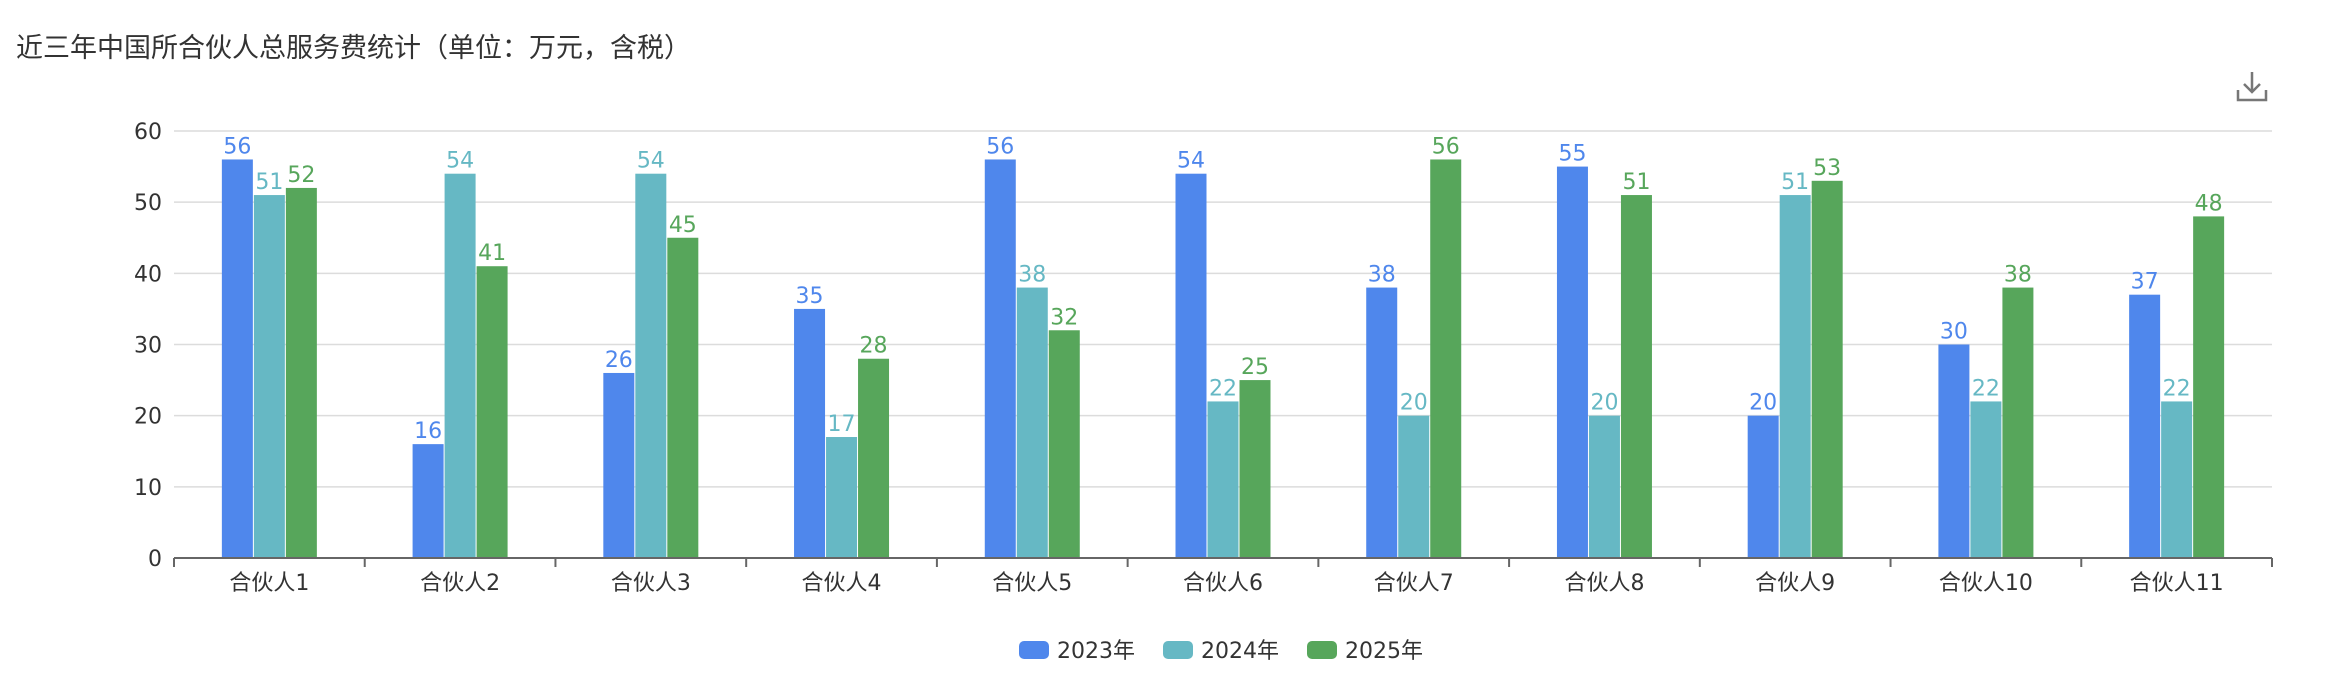 This screenshot has height=684, width=2330. Describe the element at coordinates (1384, 651) in the screenshot. I see `legend-label: 2025年` at that location.